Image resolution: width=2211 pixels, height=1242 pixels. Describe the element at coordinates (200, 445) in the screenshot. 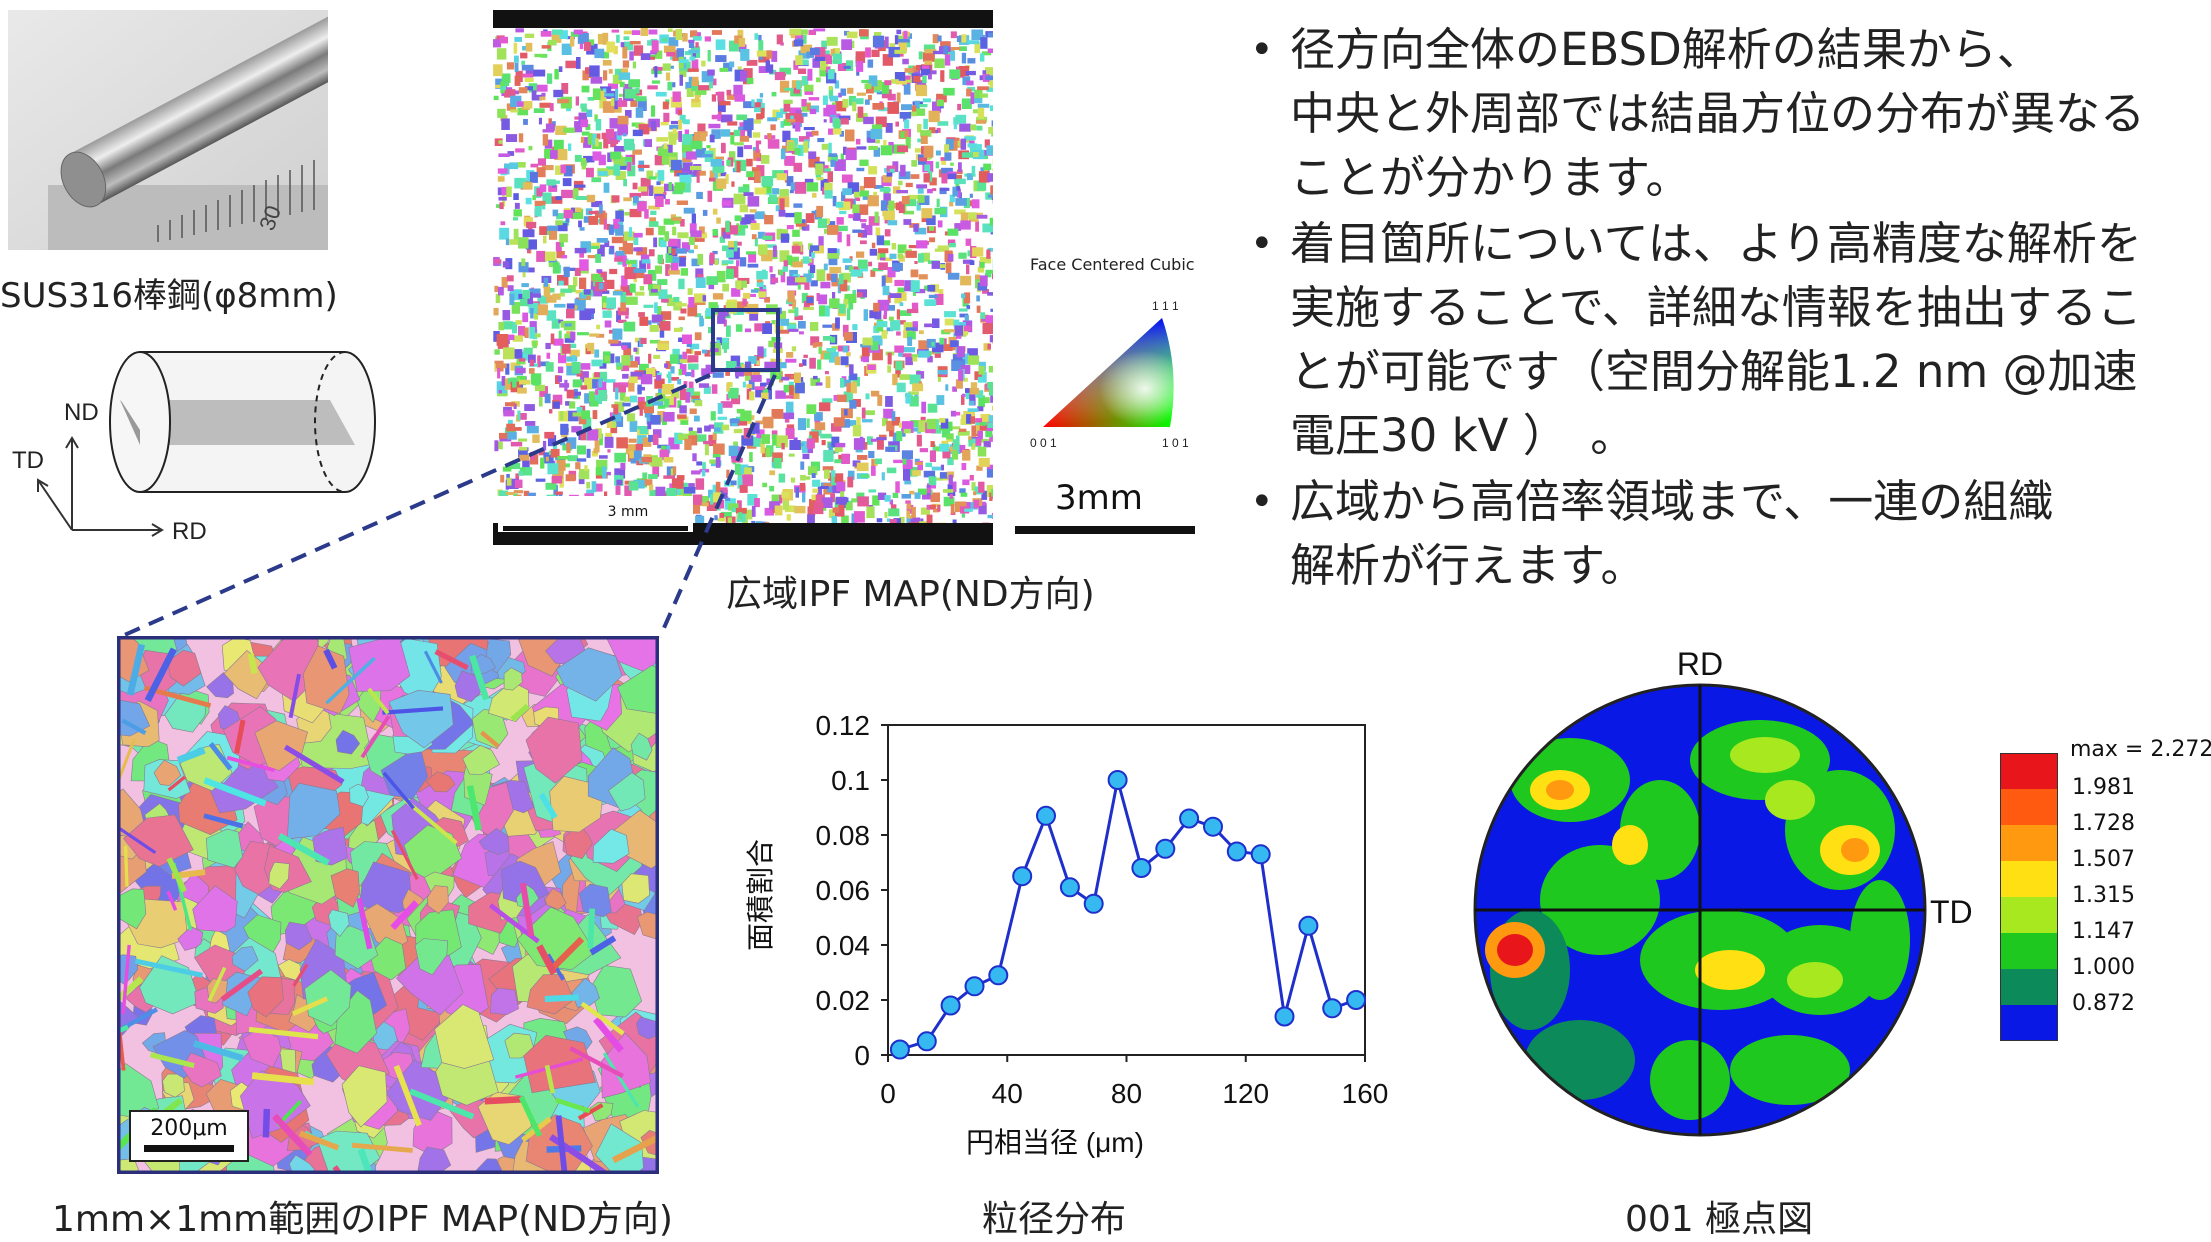

I see `cylinder-diagram: ND TD RD` at that location.